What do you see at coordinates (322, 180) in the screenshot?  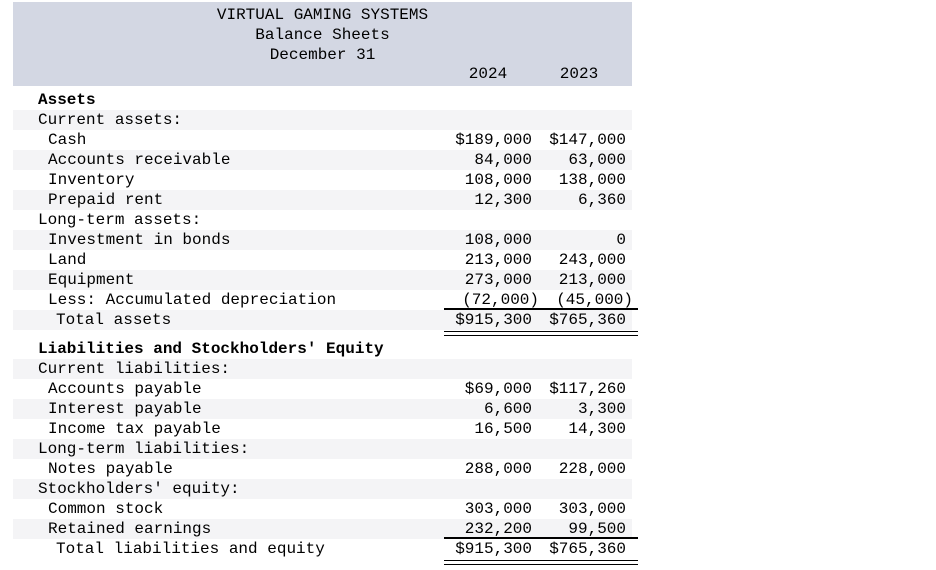 I see `table-row: Inventory 108,000 138,000` at bounding box center [322, 180].